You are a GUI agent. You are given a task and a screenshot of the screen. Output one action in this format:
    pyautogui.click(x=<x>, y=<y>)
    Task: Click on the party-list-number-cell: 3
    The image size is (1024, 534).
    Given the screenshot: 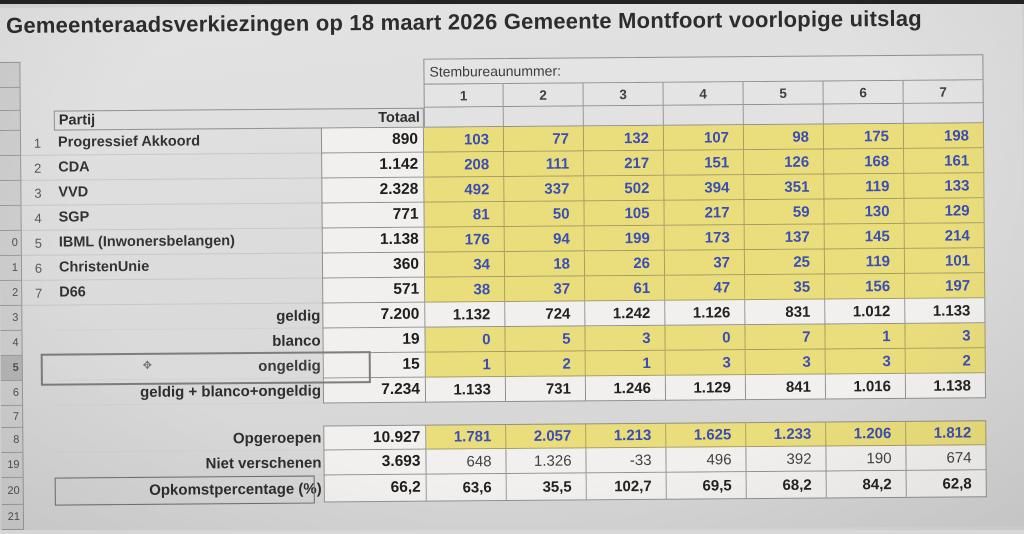 What is the action you would take?
    pyautogui.click(x=38, y=193)
    